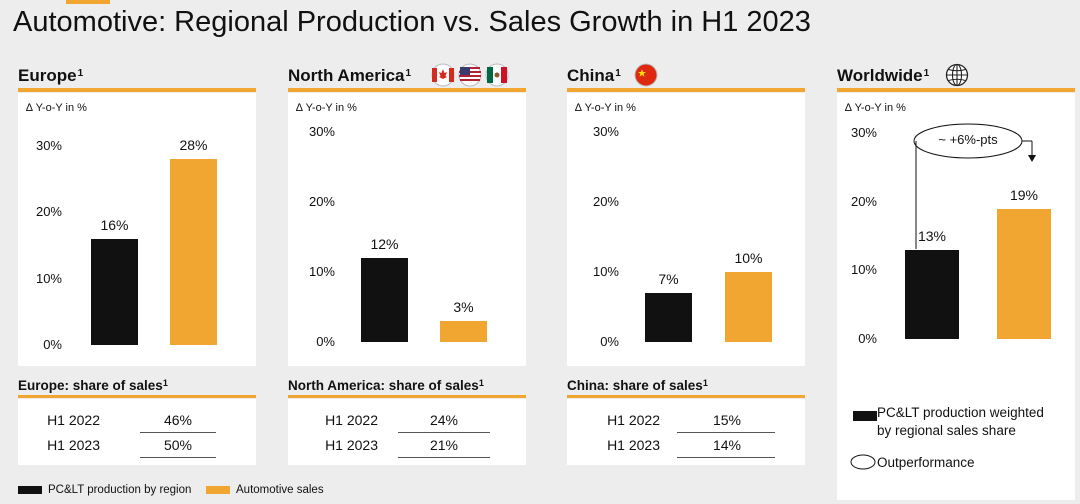  What do you see at coordinates (407, 420) in the screenshot?
I see `table-row: H1 2022 24%` at bounding box center [407, 420].